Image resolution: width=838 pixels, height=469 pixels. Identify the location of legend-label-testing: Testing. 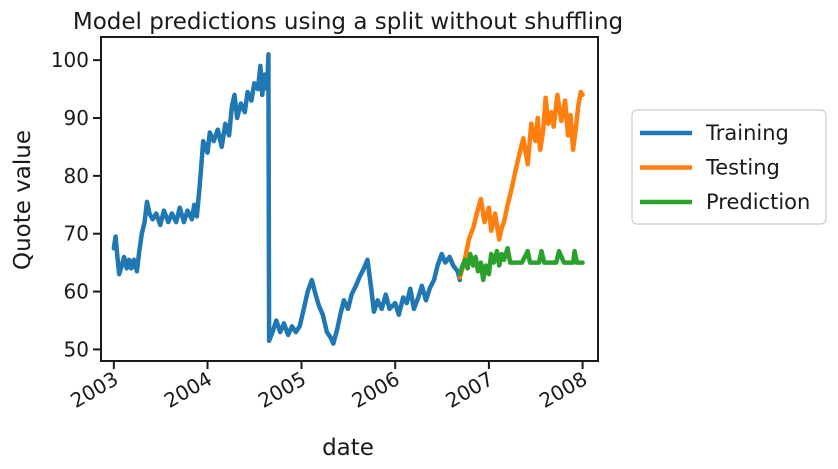
(742, 168).